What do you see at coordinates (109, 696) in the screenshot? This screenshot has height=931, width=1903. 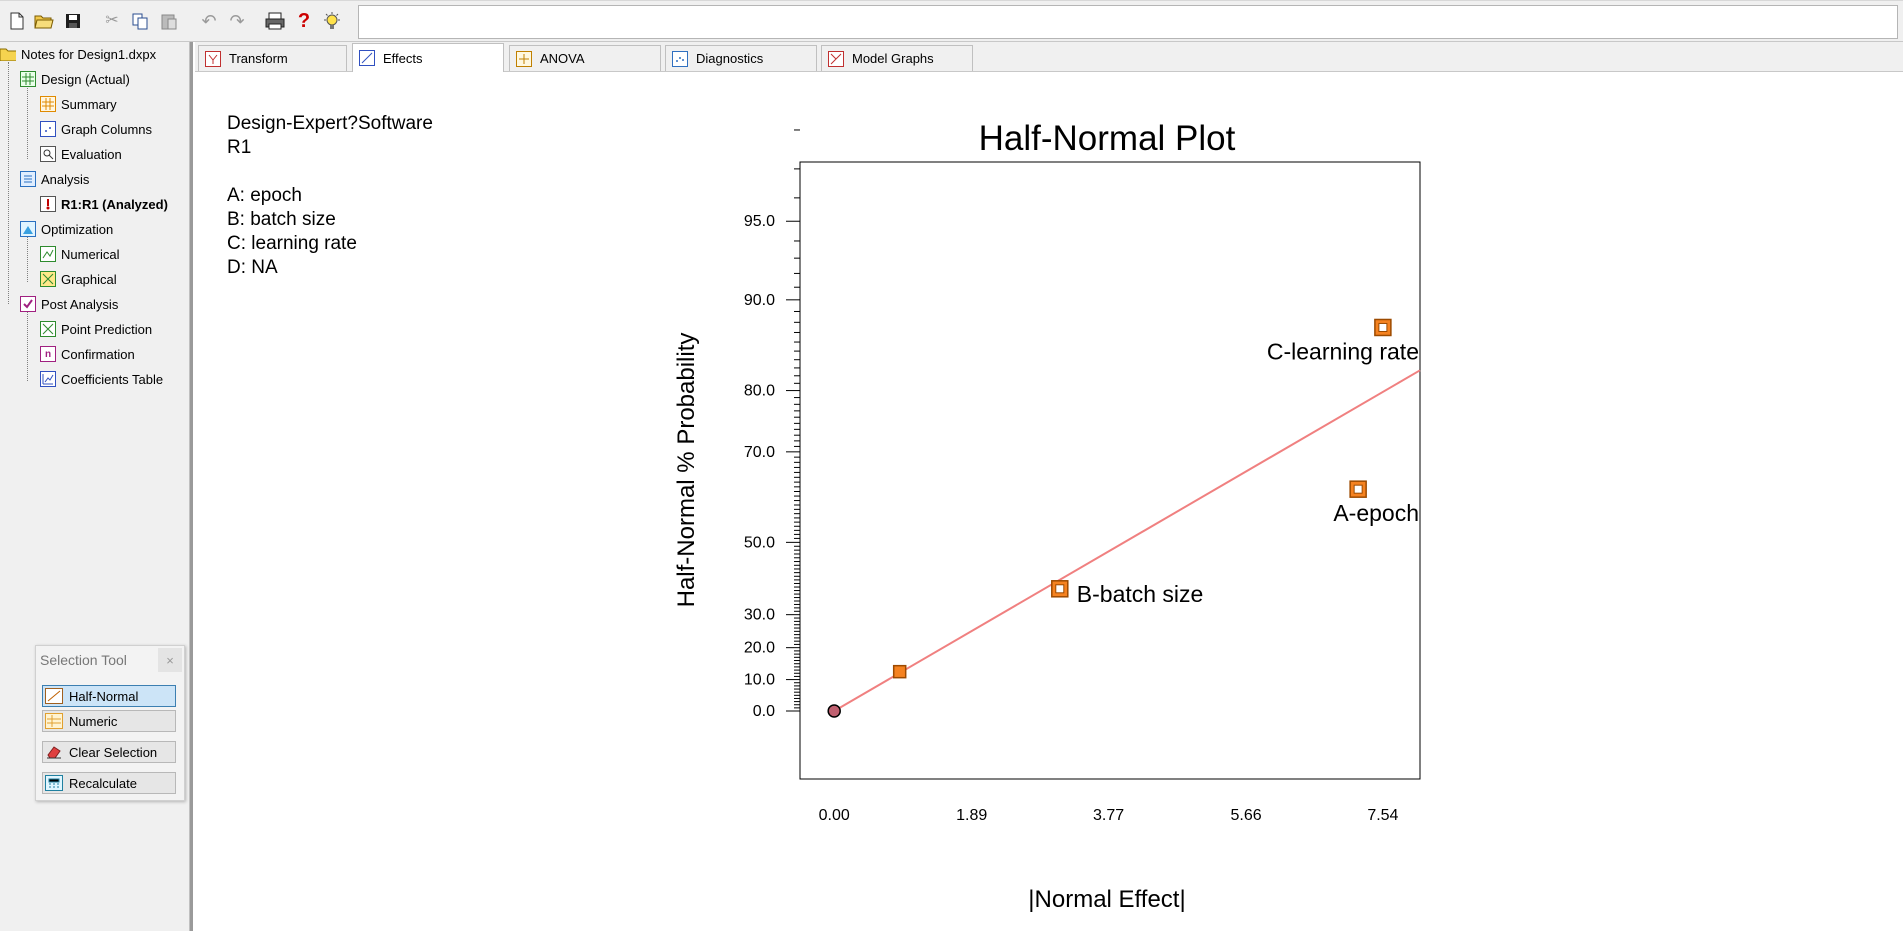 I see `half-normal-button: Half-Normal` at bounding box center [109, 696].